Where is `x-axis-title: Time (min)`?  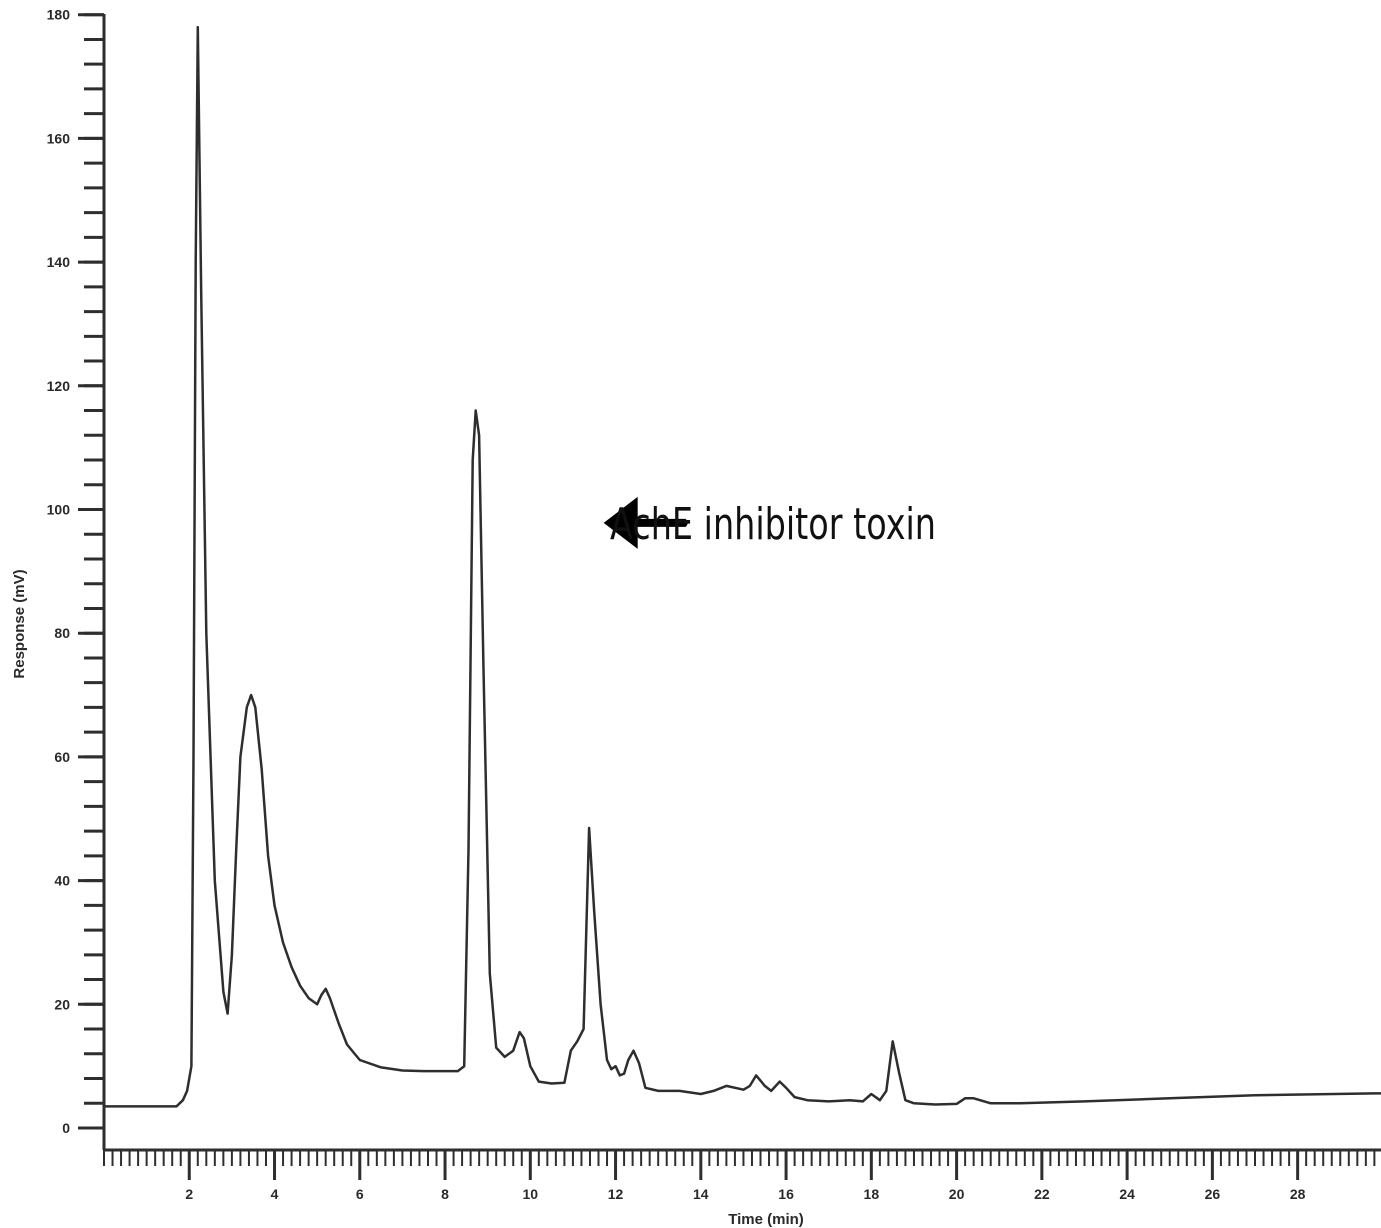 x-axis-title: Time (min) is located at coordinates (766, 1219).